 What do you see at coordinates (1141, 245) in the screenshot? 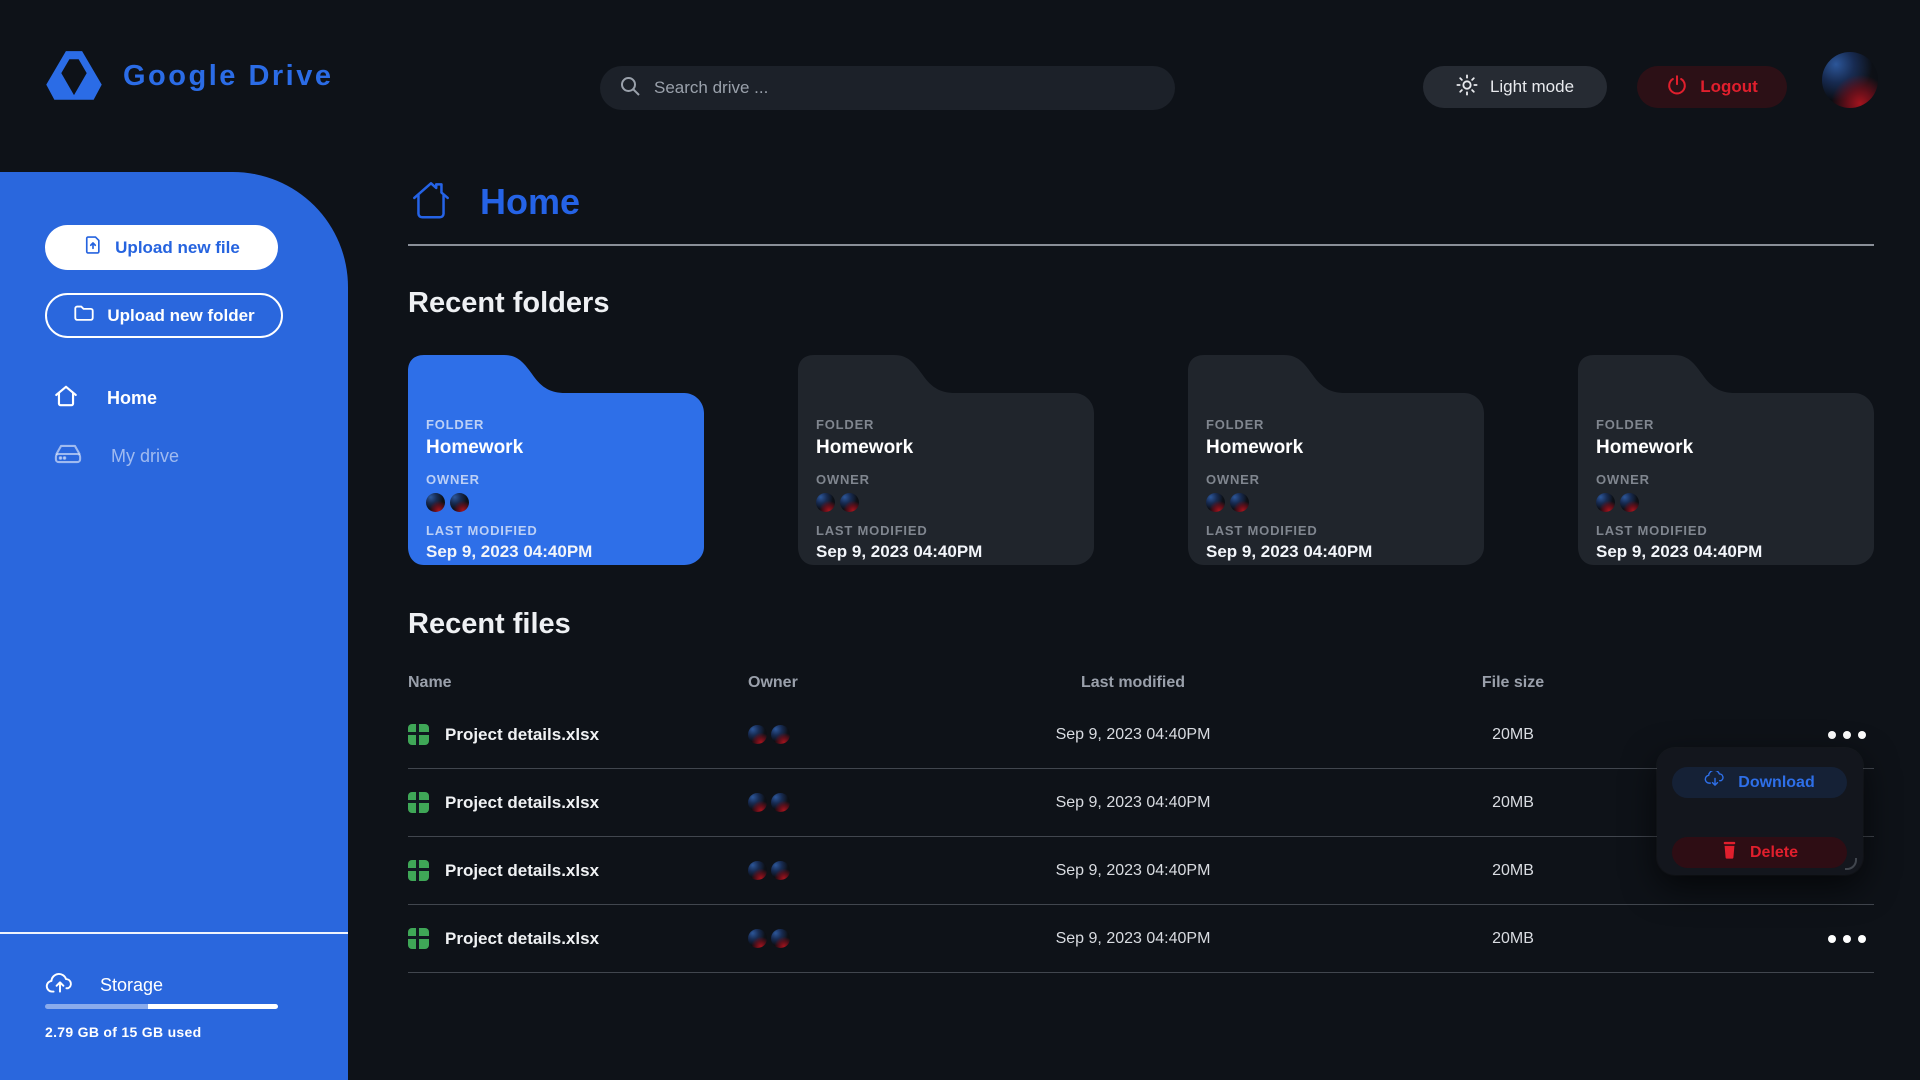
I see `title-divider` at bounding box center [1141, 245].